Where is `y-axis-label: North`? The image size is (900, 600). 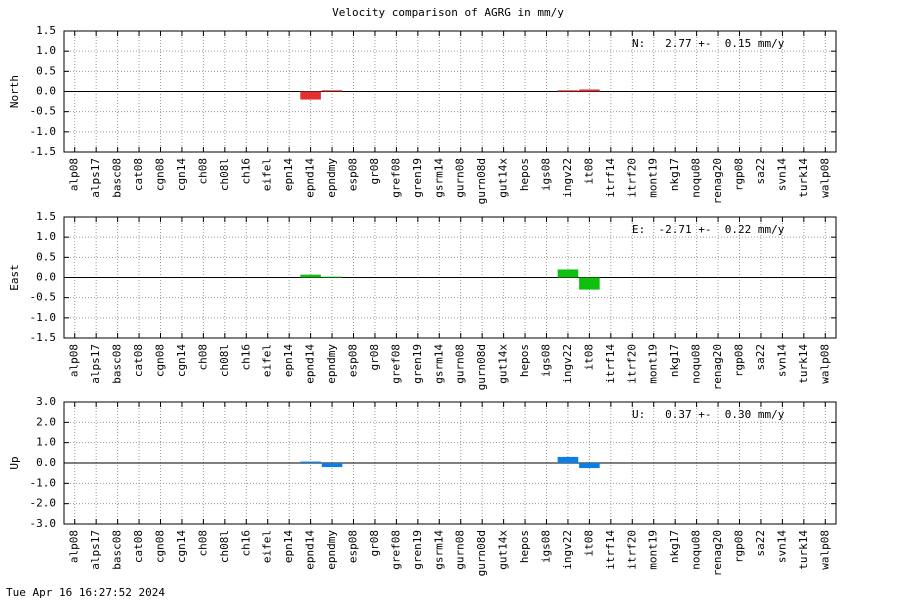
y-axis-label: North is located at coordinates (14, 91).